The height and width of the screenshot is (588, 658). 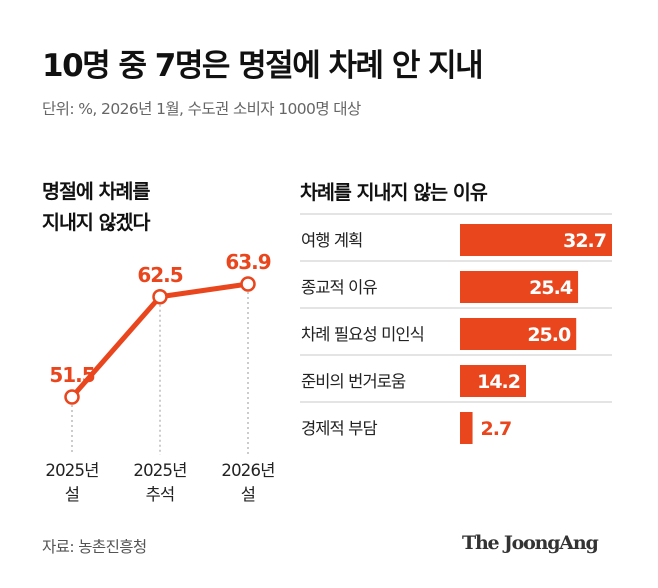 What do you see at coordinates (551, 288) in the screenshot?
I see `bar-data-label-2: 25.4` at bounding box center [551, 288].